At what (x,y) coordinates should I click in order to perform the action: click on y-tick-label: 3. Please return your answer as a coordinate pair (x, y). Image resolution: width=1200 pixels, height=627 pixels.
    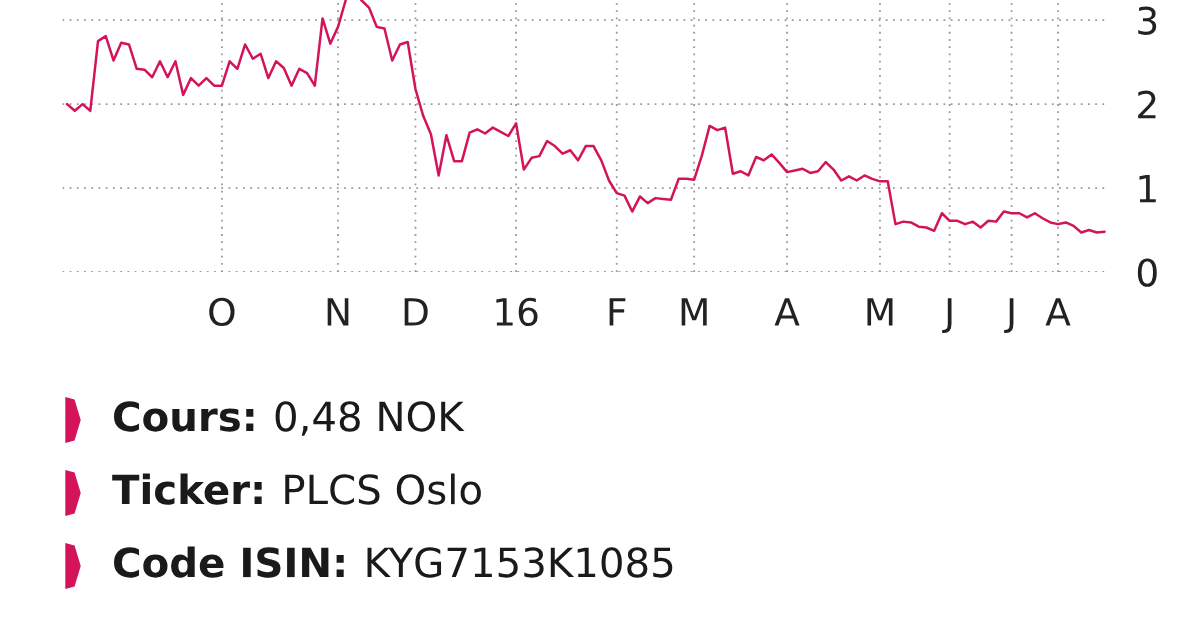
    Looking at the image, I should click on (1147, 20).